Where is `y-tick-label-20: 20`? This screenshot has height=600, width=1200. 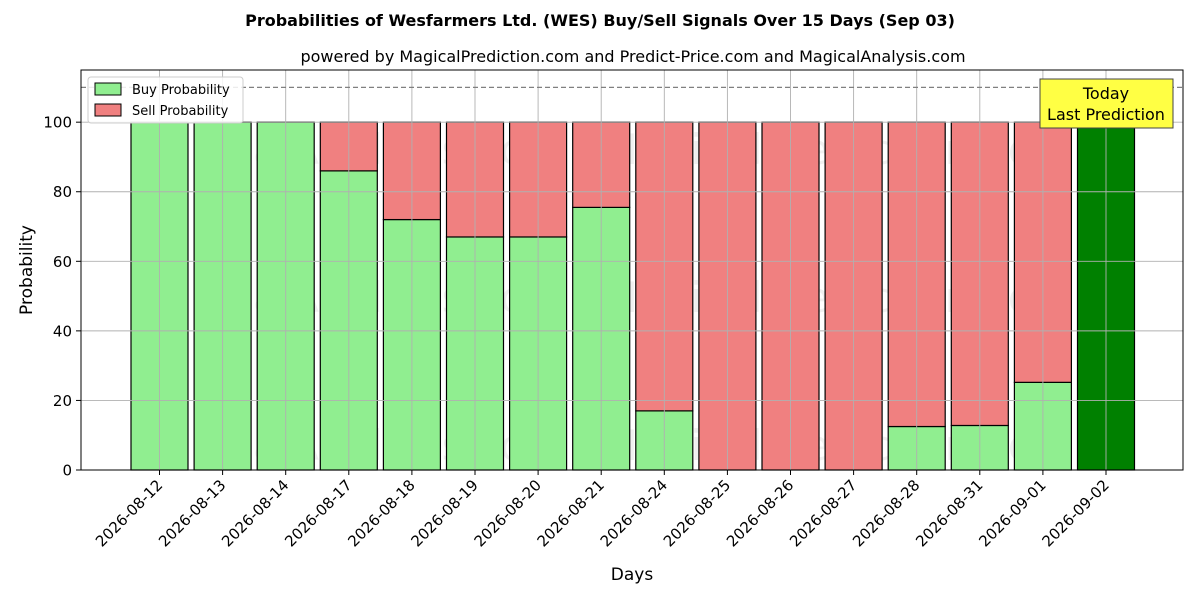 y-tick-label-20: 20 is located at coordinates (62, 401).